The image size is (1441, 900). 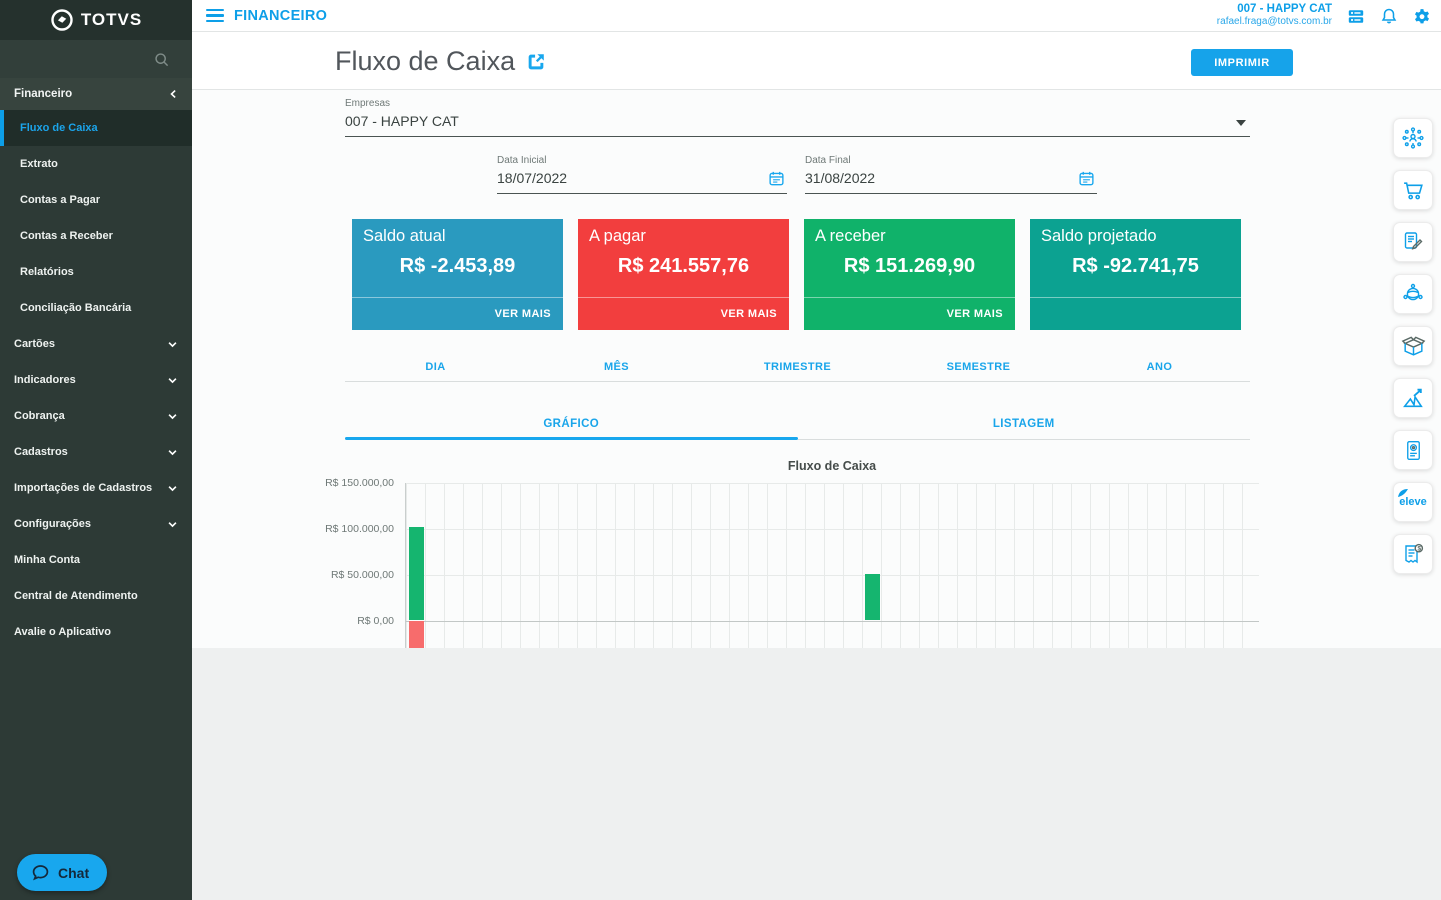 I want to click on package-box-icon, so click(x=1413, y=346).